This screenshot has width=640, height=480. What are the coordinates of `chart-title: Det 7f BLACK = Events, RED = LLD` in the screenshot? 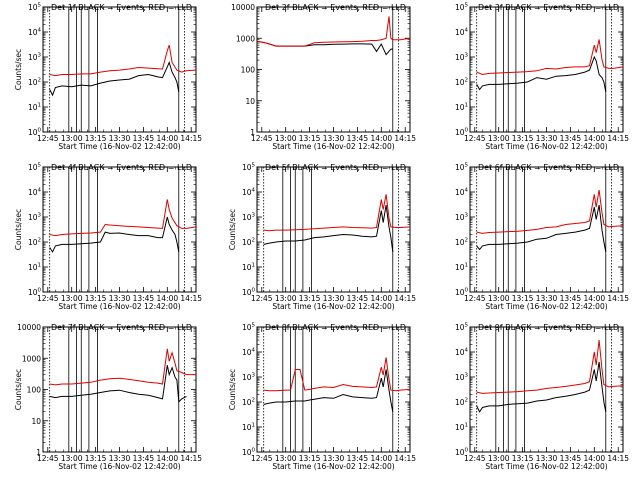 It's located at (121, 327).